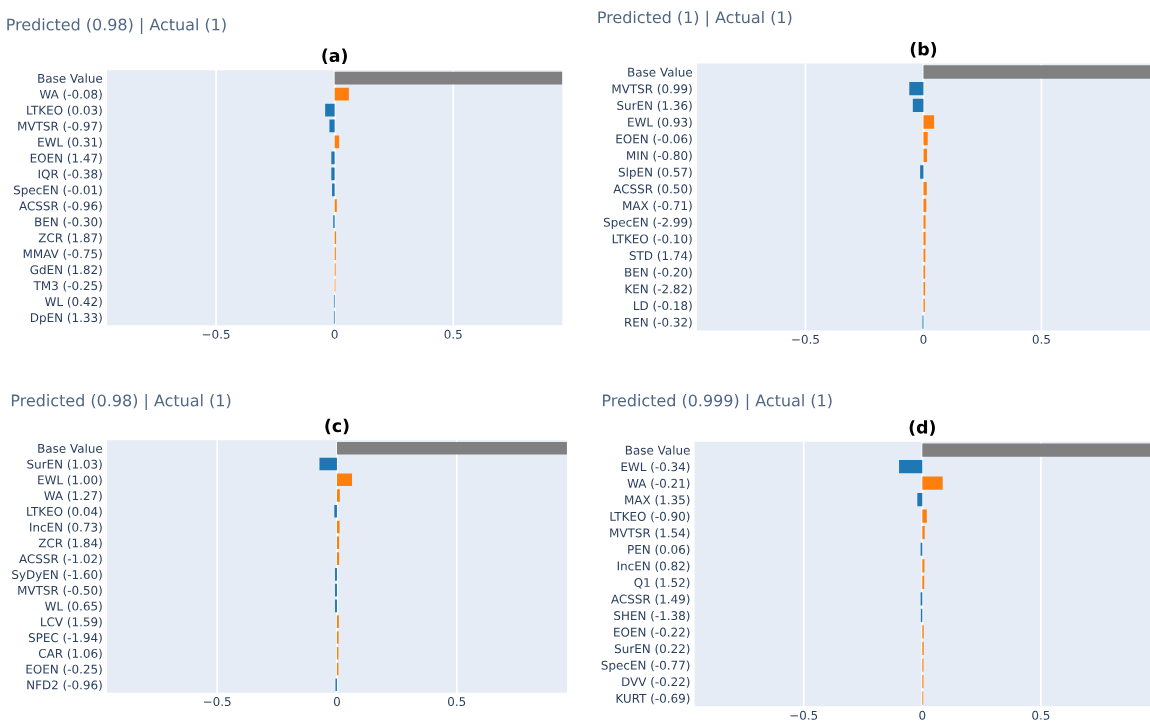 The height and width of the screenshot is (723, 1150). I want to click on y-tick-label: SpecEN (-0.01), so click(57, 191).